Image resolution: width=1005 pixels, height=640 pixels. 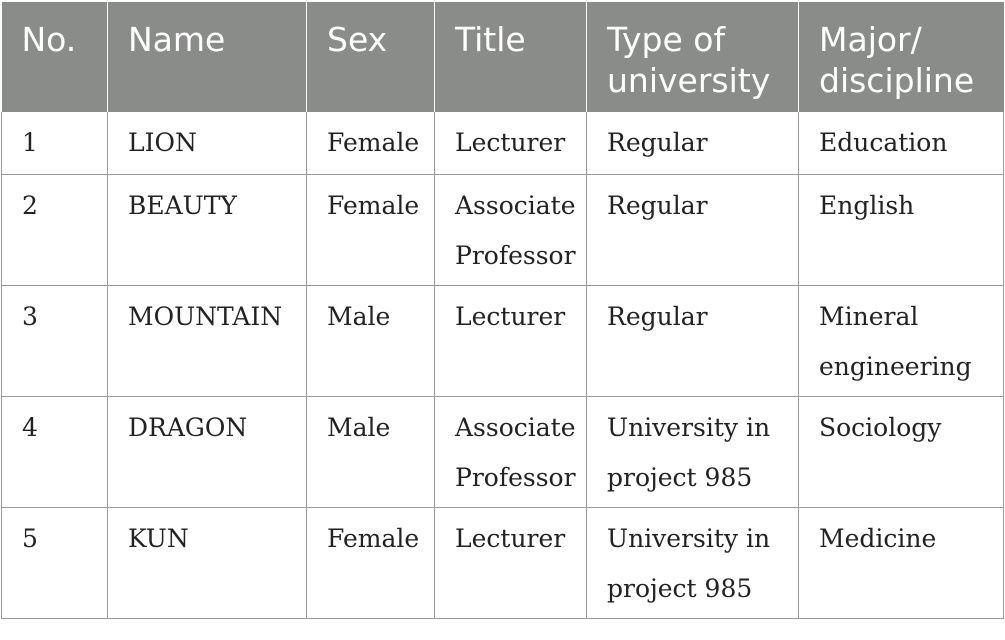 I want to click on header-sex: Sex, so click(x=370, y=57).